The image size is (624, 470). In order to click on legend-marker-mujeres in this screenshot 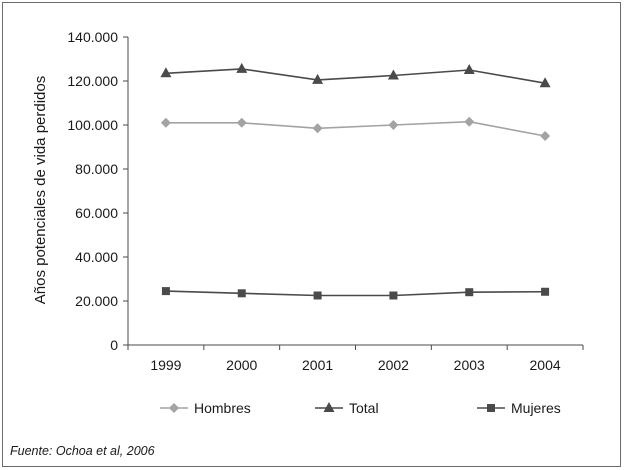, I will do `click(491, 408)`.